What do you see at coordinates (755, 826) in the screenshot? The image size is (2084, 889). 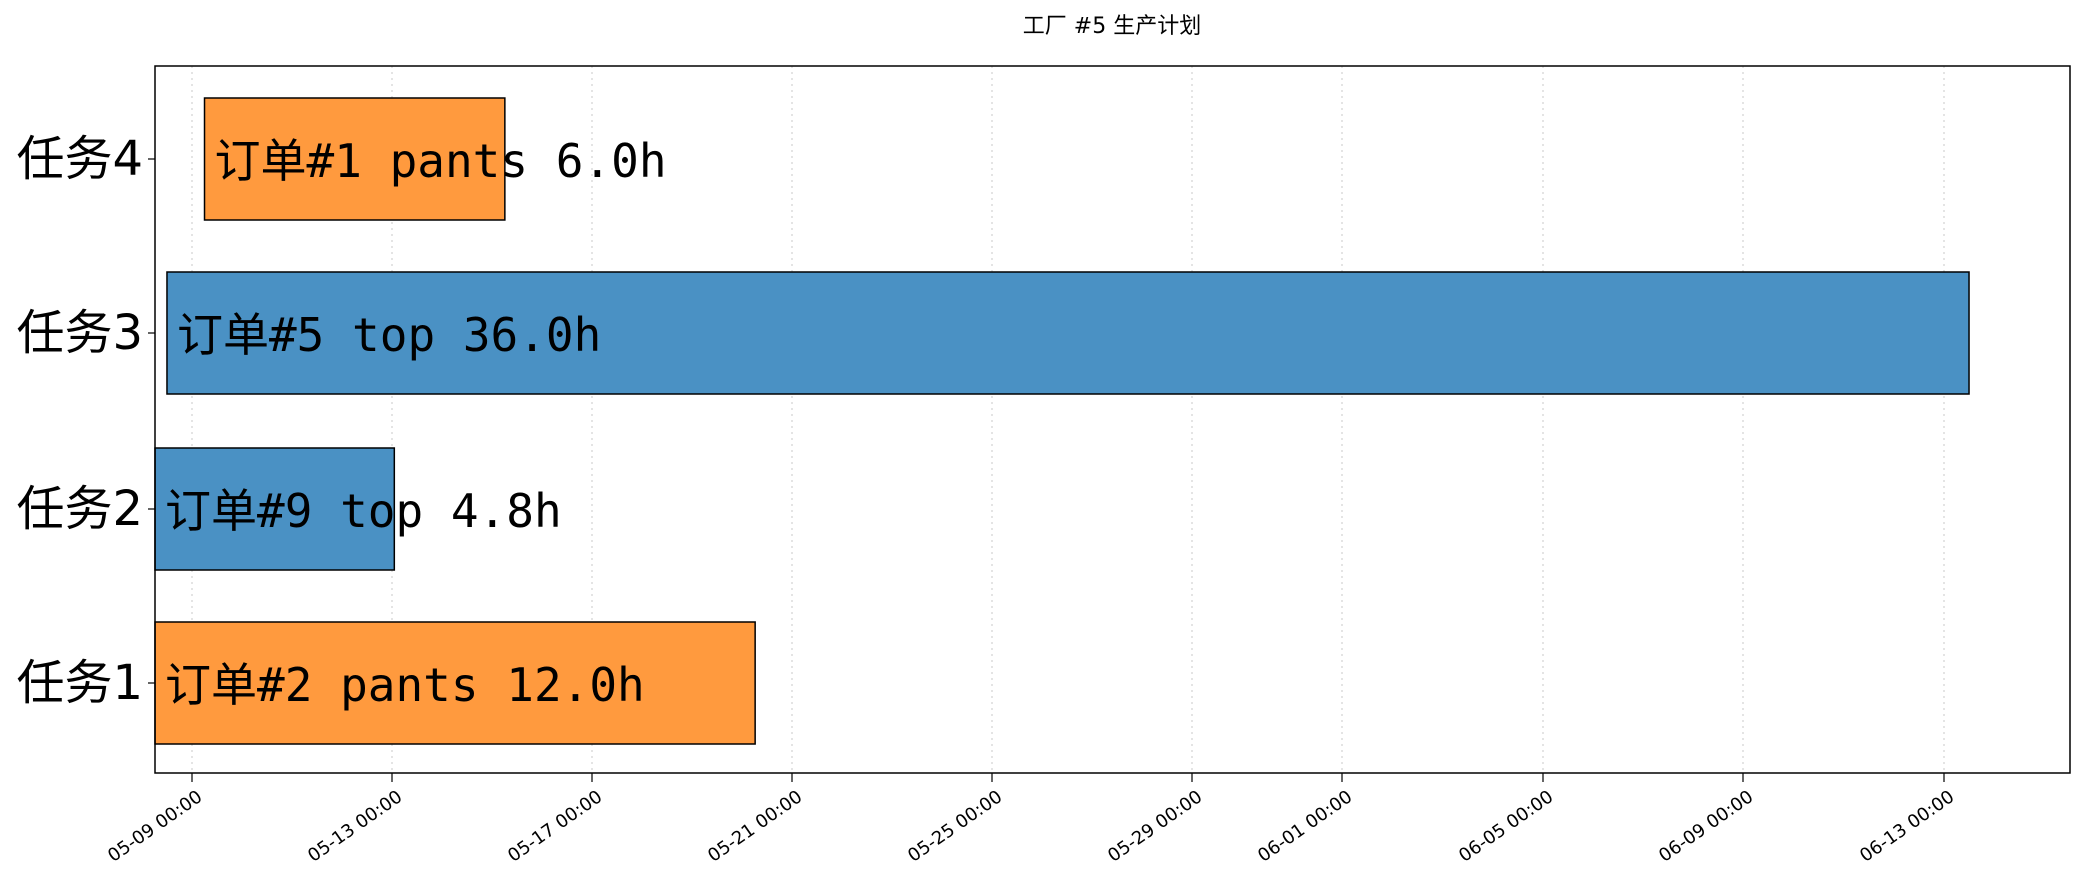 I see `x-tick-label: 05-21 00:00` at bounding box center [755, 826].